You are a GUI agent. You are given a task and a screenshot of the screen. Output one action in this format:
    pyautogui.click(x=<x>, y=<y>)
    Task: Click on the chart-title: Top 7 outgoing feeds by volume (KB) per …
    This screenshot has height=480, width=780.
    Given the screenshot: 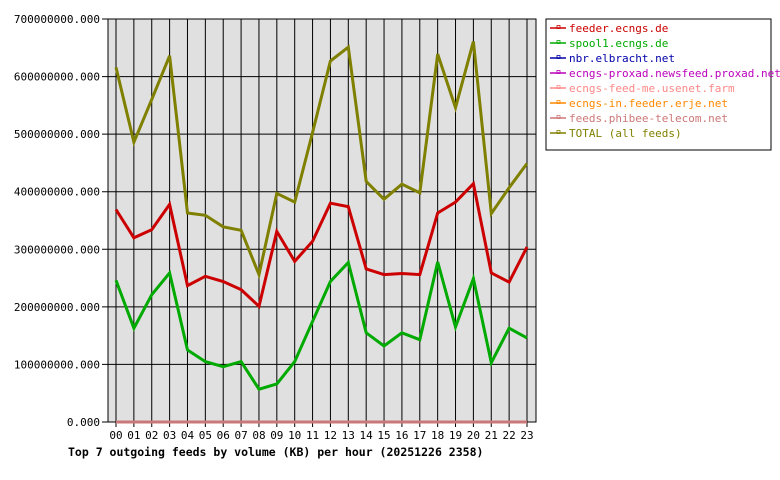 What is the action you would take?
    pyautogui.click(x=275, y=452)
    